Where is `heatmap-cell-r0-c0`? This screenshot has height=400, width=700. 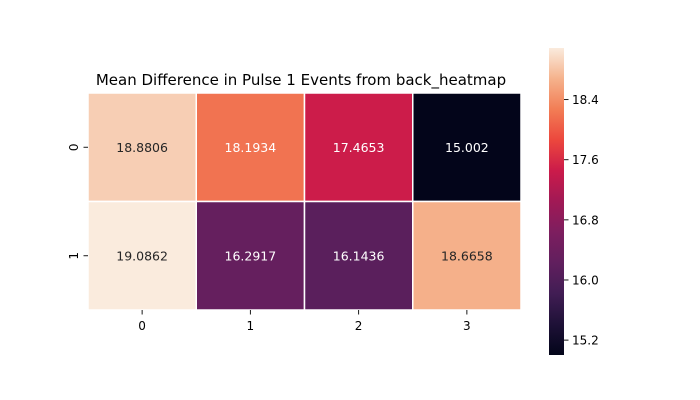 heatmap-cell-r0-c0 is located at coordinates (142, 147).